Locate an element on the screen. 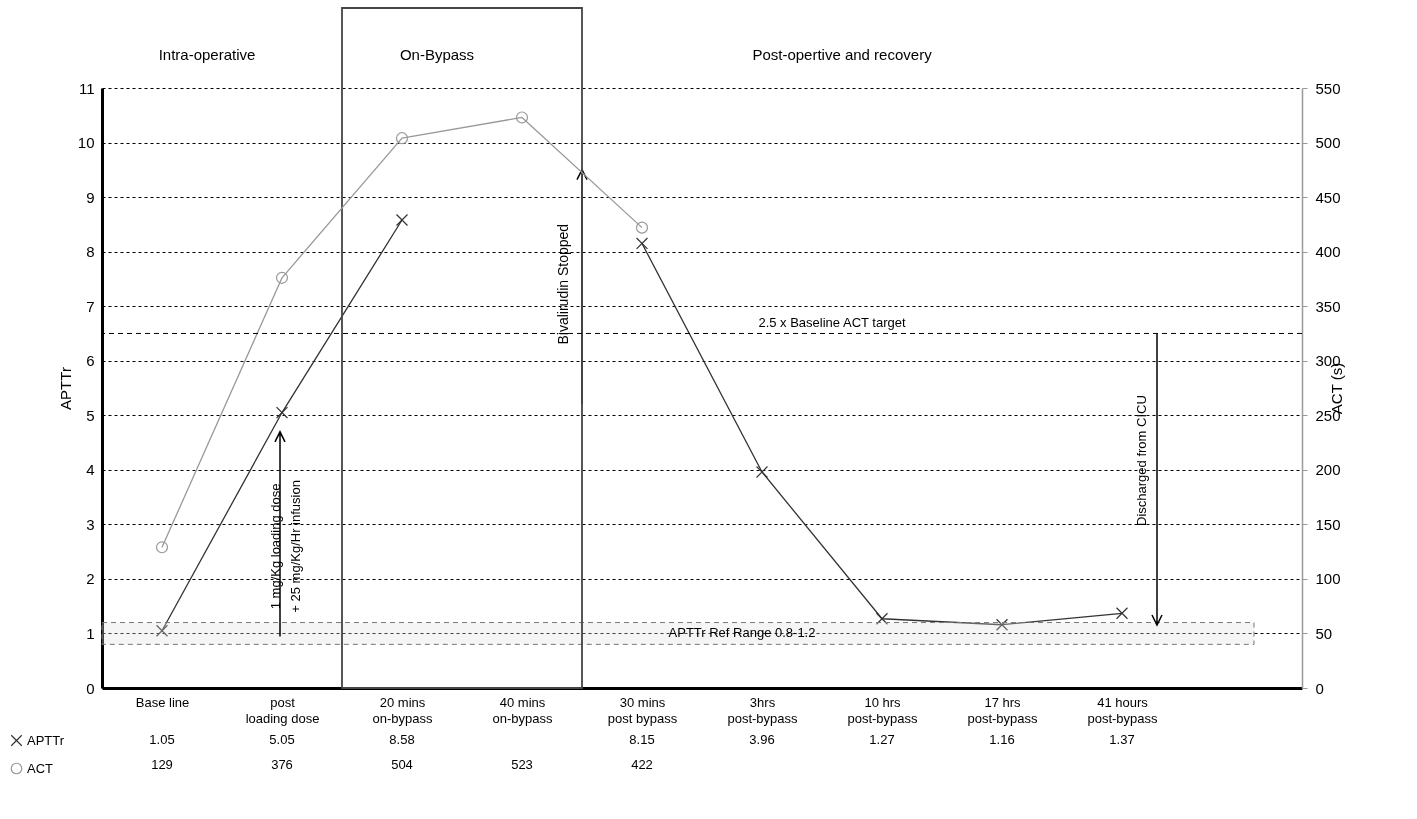 This screenshot has width=1417, height=819. y2-tick-label: 100 is located at coordinates (1328, 579).